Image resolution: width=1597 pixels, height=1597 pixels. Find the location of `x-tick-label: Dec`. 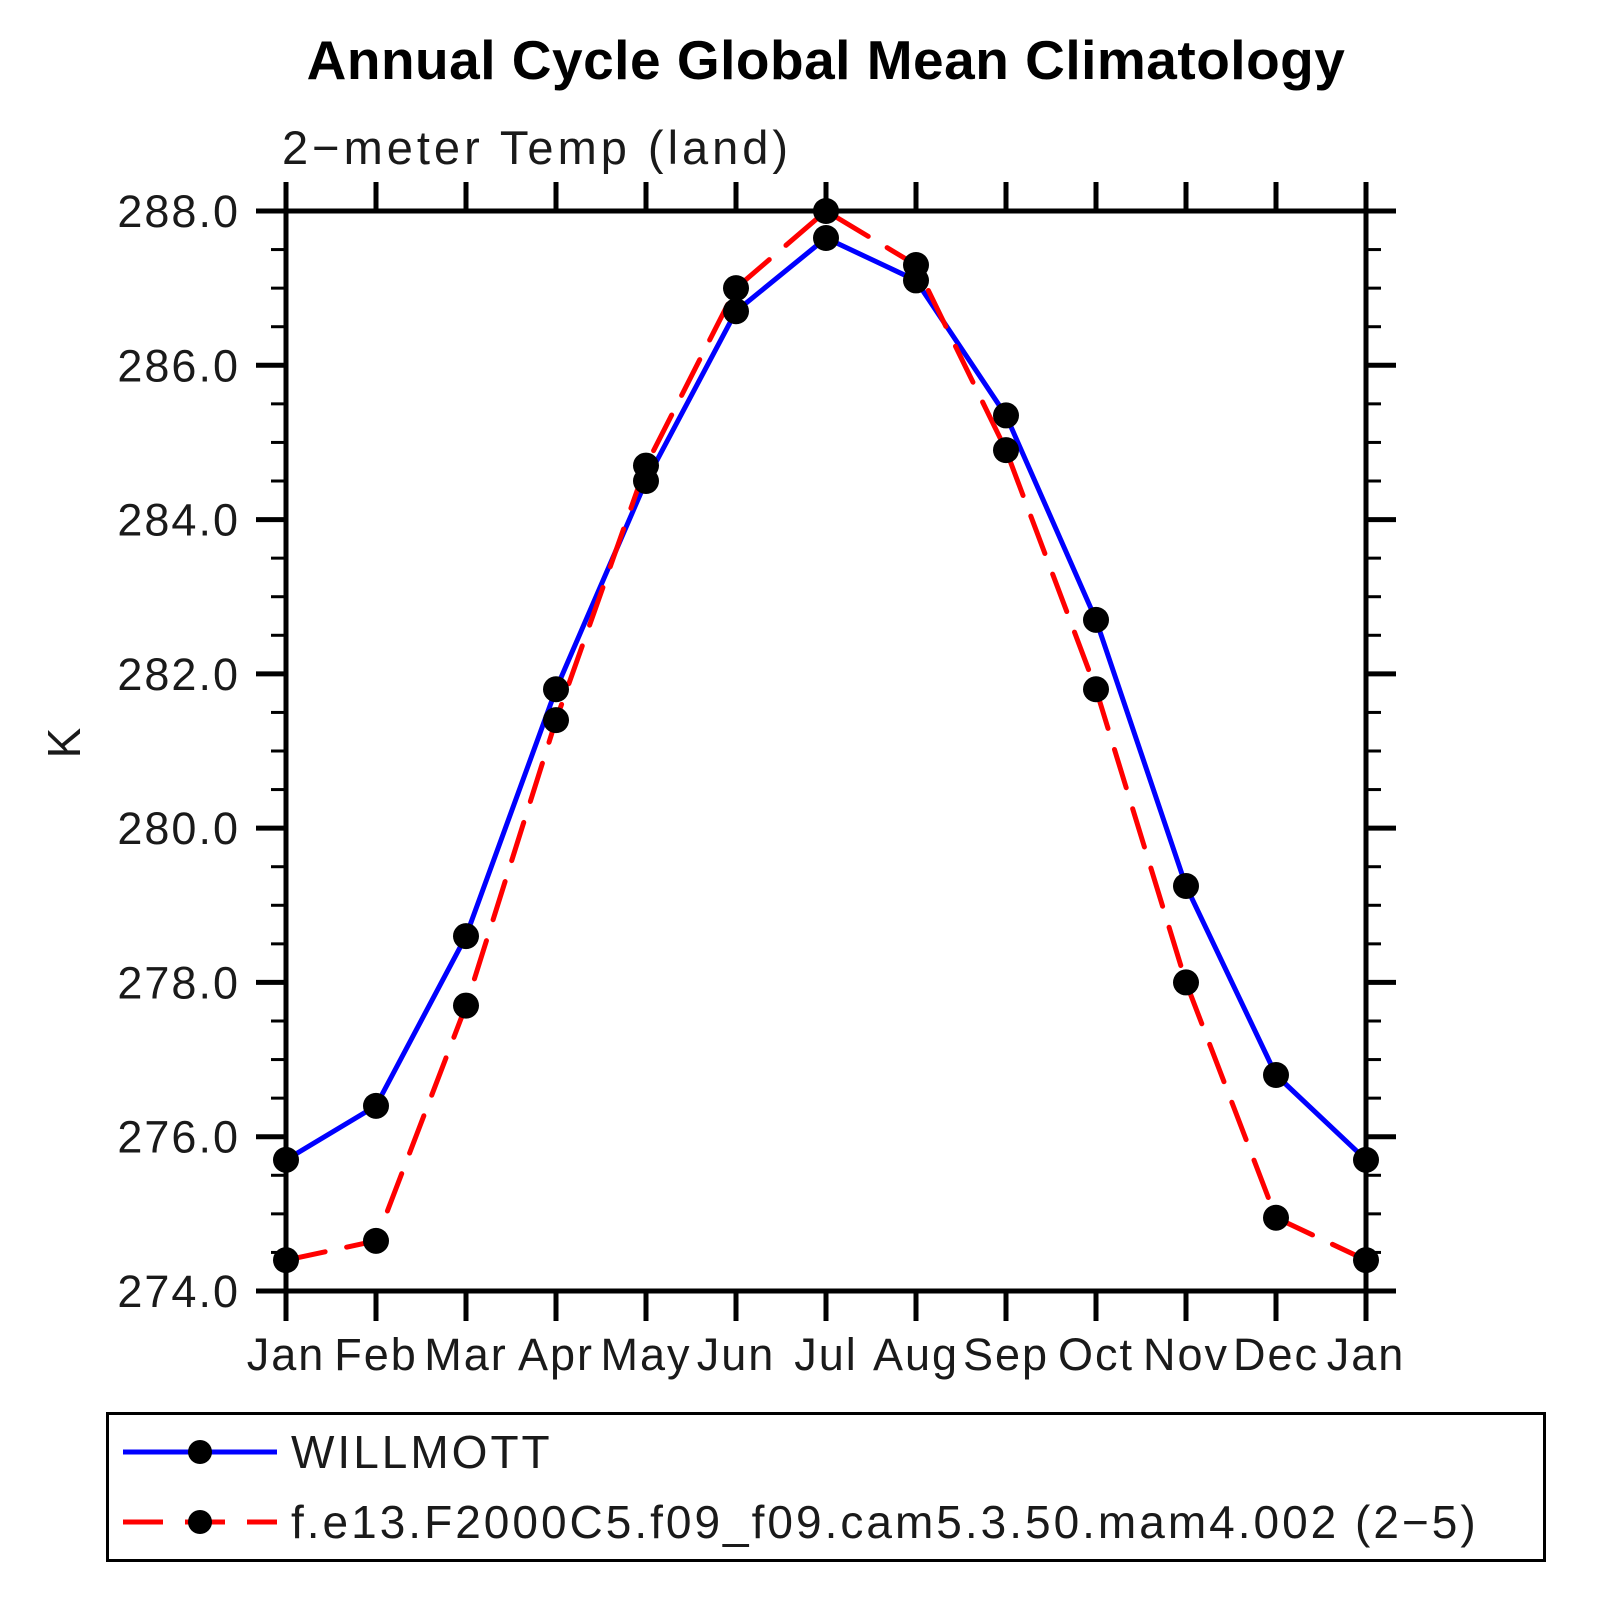

x-tick-label: Dec is located at coordinates (1276, 1354).